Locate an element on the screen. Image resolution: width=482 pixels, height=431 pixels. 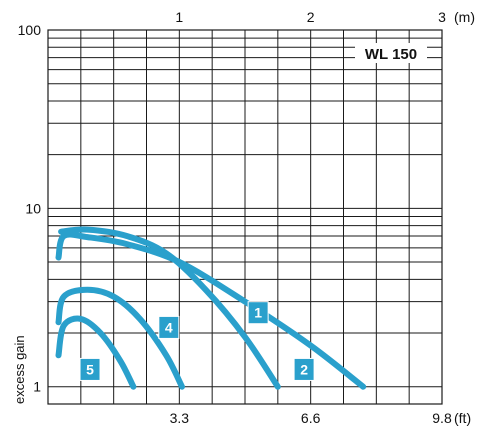
y-tick-label: 1 is located at coordinates (37, 387).